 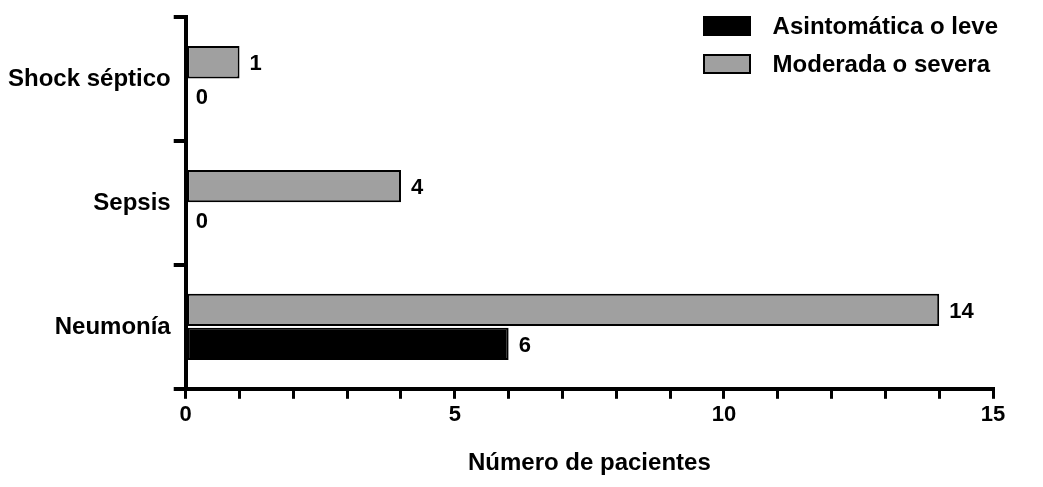 What do you see at coordinates (454, 414) in the screenshot?
I see `x-tick-label: 5` at bounding box center [454, 414].